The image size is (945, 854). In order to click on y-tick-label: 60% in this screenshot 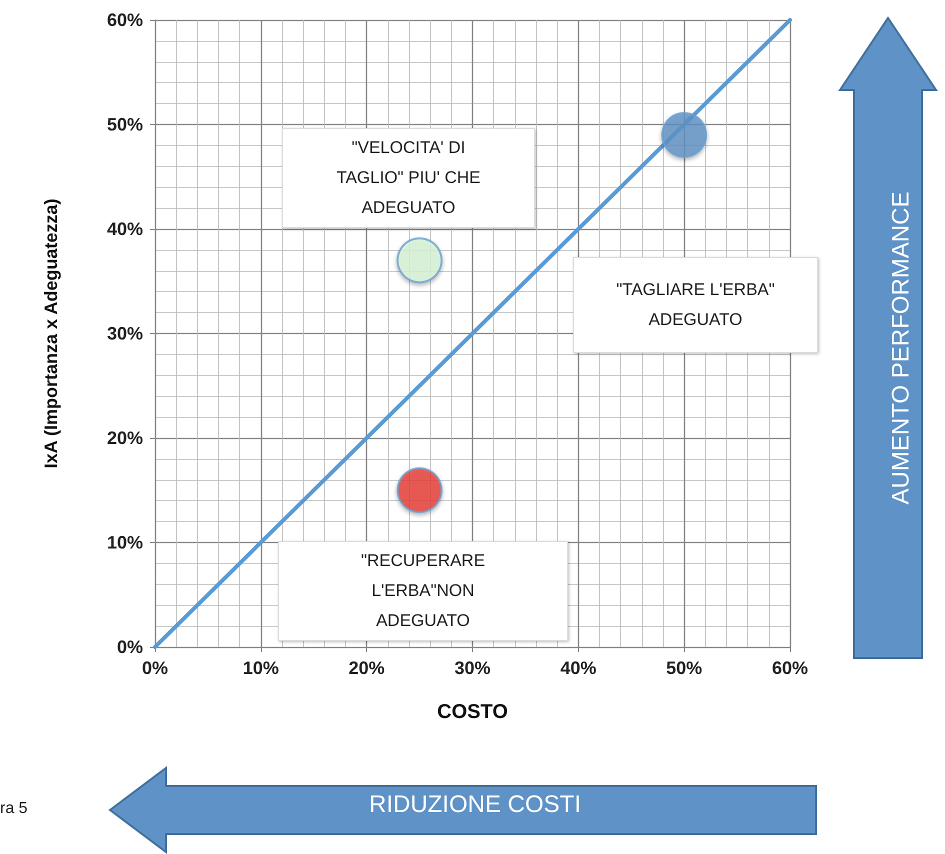, I will do `click(124, 20)`.